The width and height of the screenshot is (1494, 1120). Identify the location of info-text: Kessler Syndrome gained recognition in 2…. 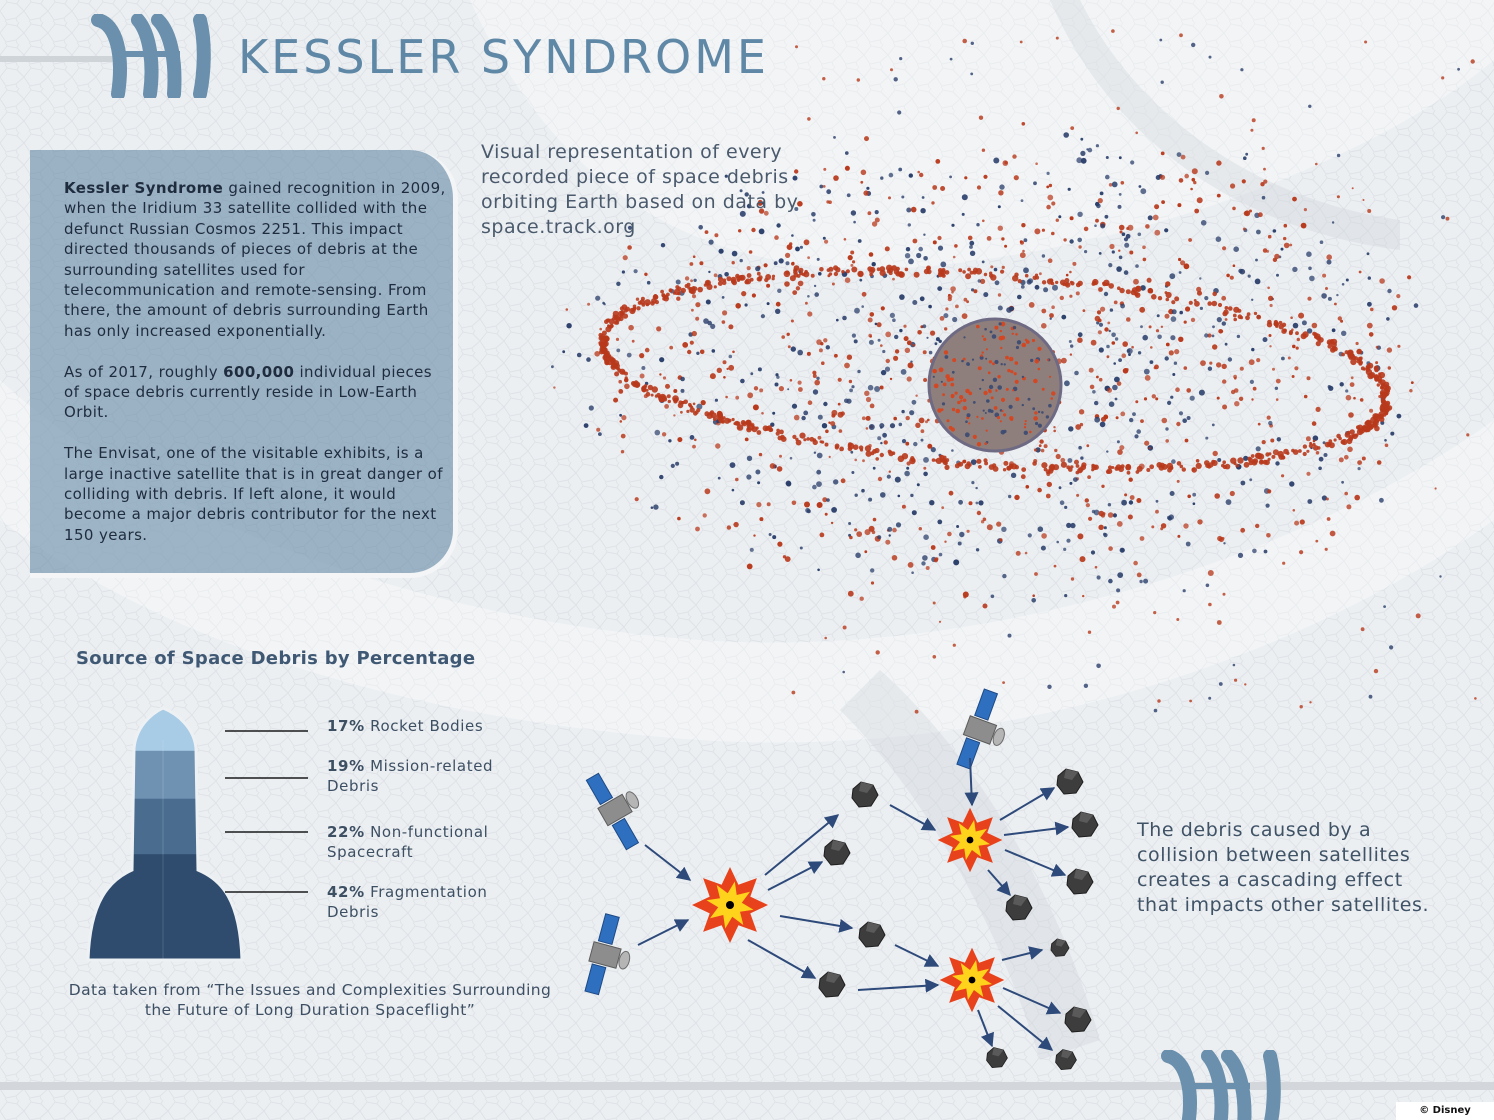
(255, 372).